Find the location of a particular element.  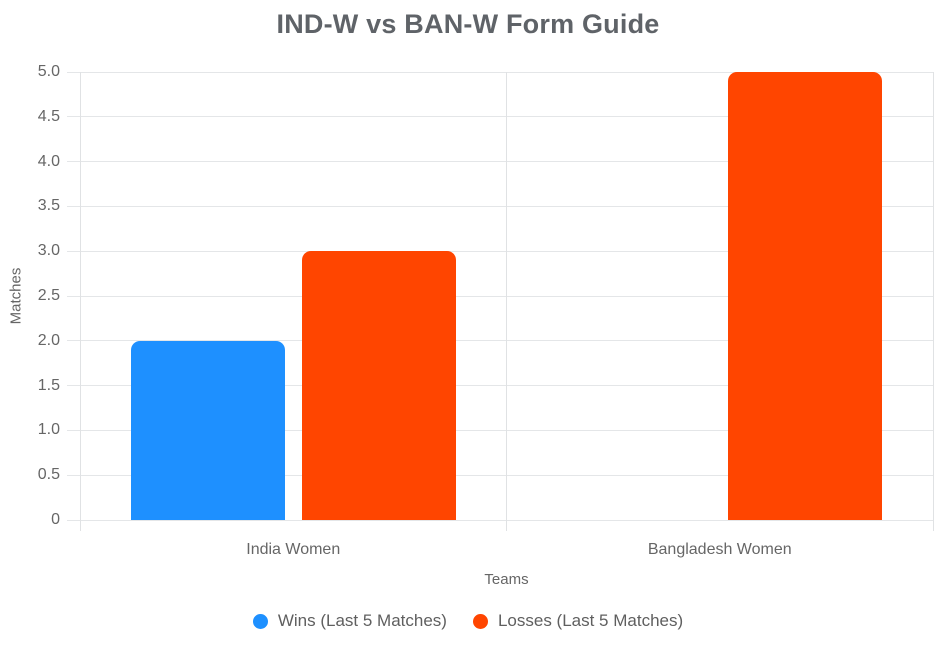

y-tick-label: 2.5 is located at coordinates (48, 295).